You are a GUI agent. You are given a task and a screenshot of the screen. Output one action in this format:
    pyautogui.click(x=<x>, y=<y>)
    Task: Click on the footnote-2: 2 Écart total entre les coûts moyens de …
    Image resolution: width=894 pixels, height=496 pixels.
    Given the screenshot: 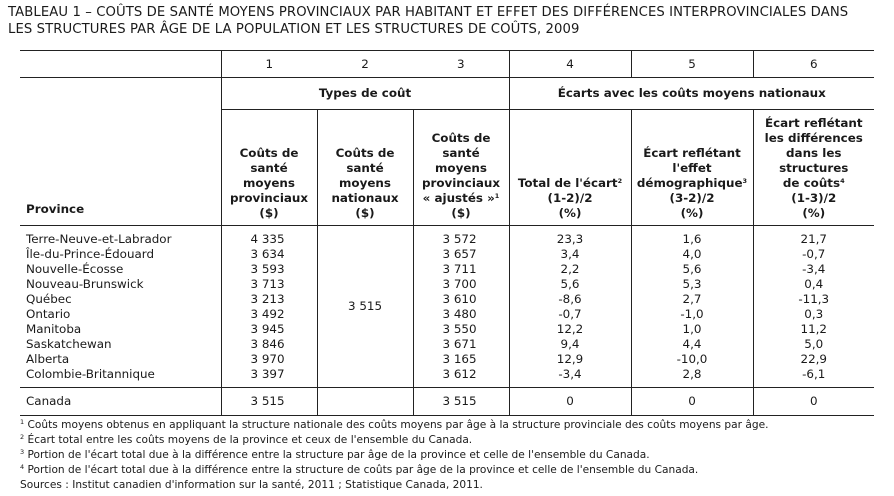 What is the action you would take?
    pyautogui.click(x=450, y=440)
    